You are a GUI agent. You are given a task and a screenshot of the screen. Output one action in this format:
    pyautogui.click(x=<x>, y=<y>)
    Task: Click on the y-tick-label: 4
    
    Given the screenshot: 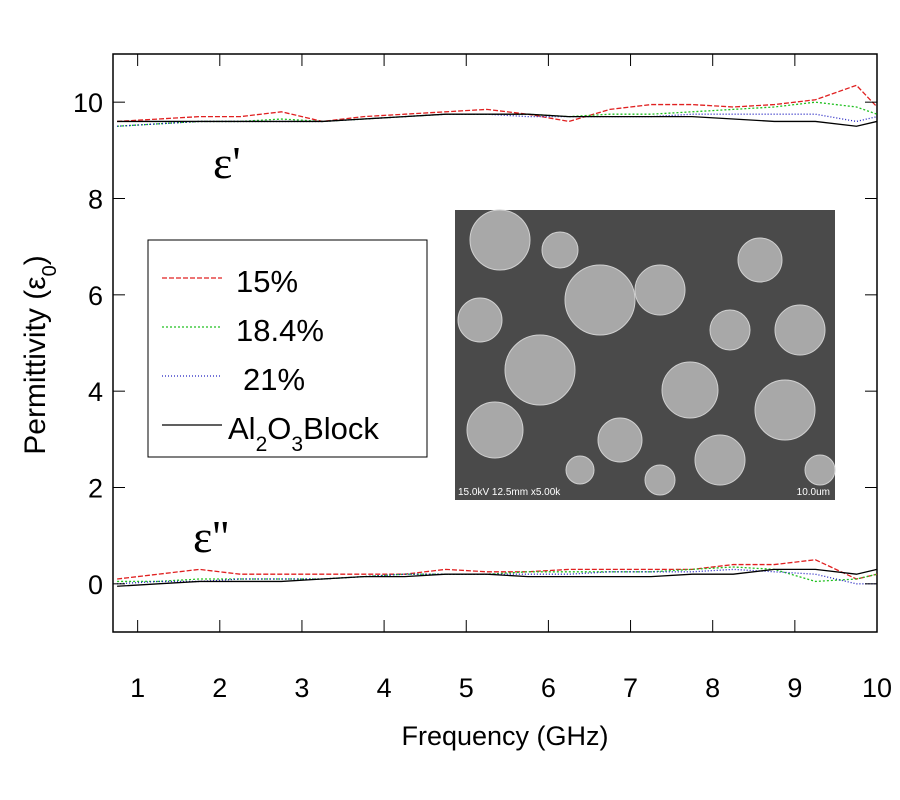 What is the action you would take?
    pyautogui.click(x=95, y=392)
    